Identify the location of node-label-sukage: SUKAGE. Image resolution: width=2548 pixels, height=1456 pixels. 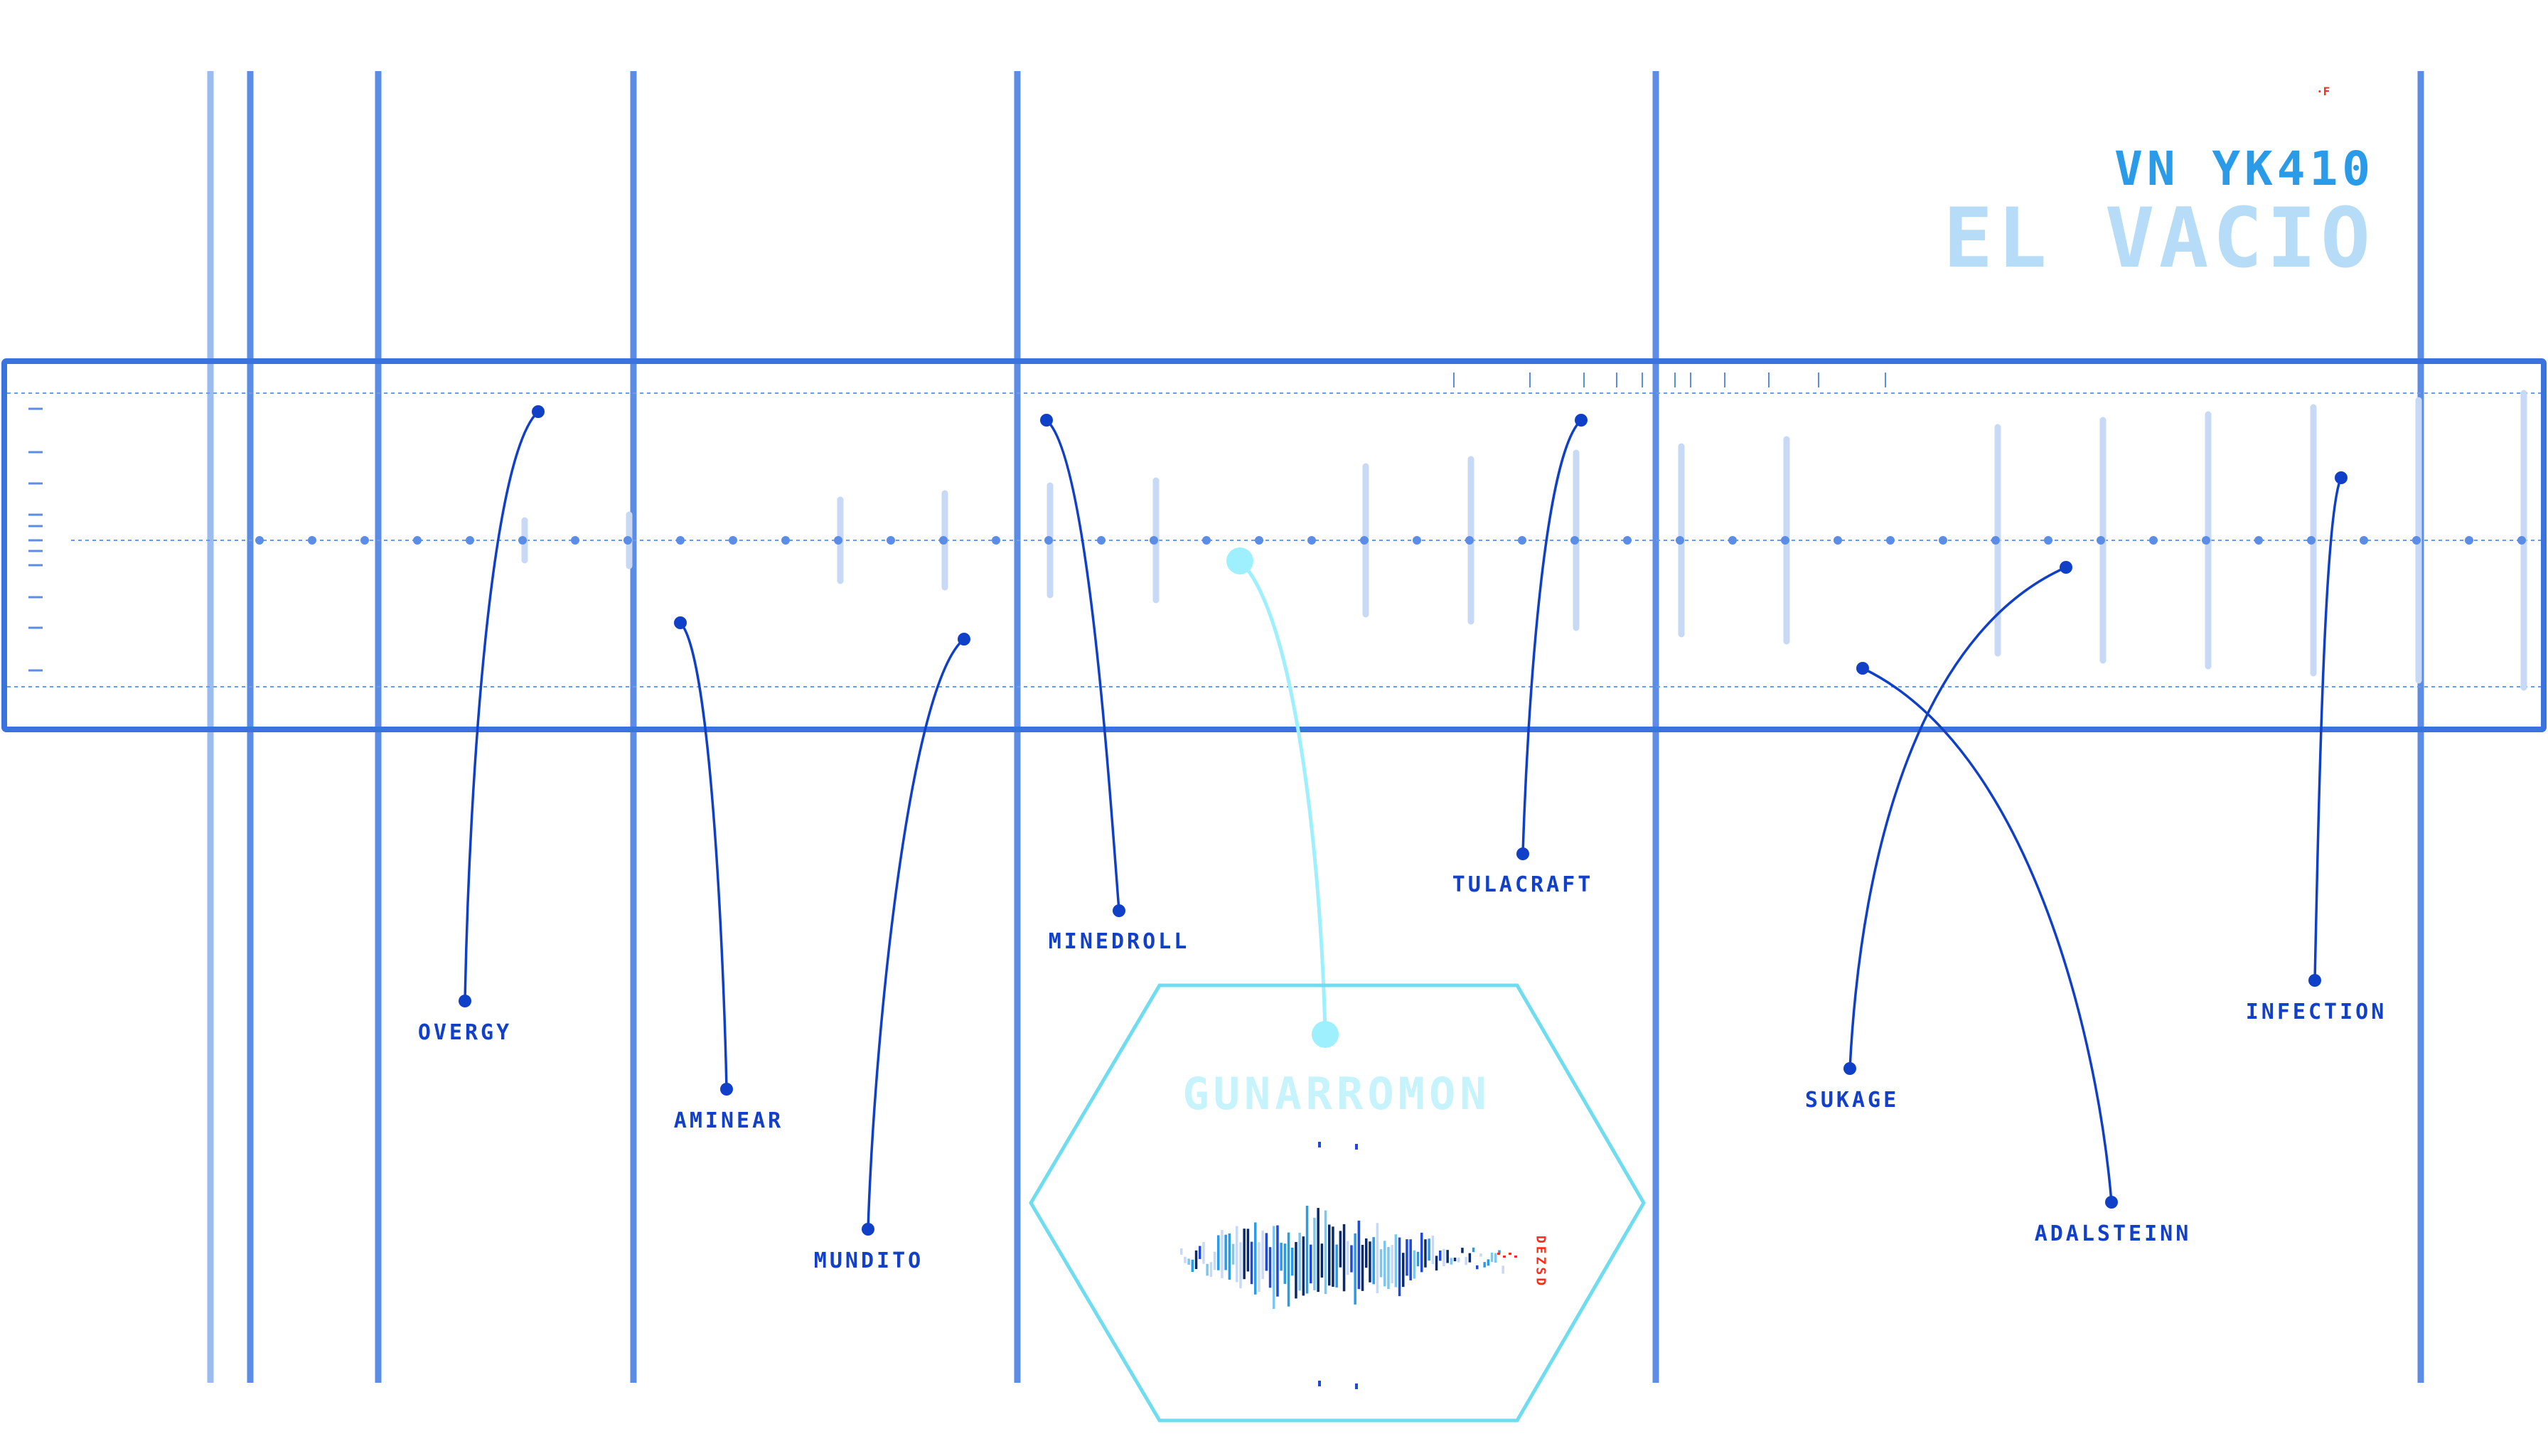
(1852, 1101).